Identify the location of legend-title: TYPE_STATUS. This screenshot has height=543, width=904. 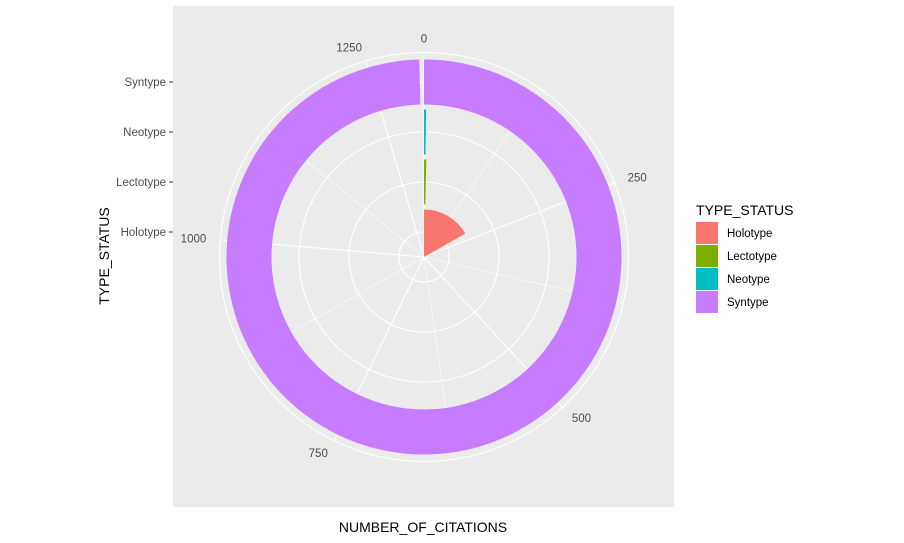
(745, 210).